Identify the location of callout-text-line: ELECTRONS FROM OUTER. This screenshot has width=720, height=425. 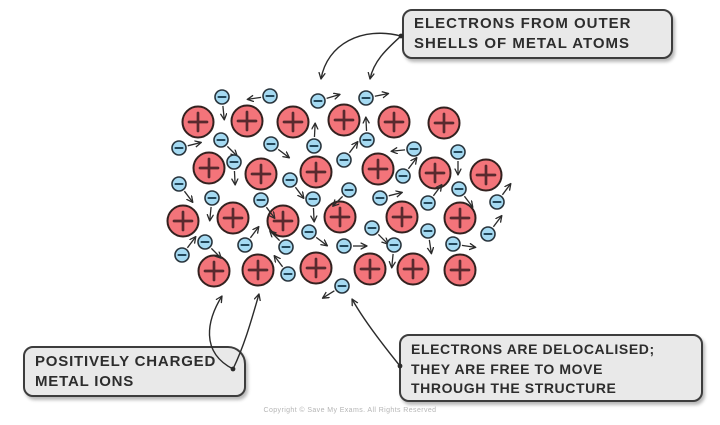
(523, 23).